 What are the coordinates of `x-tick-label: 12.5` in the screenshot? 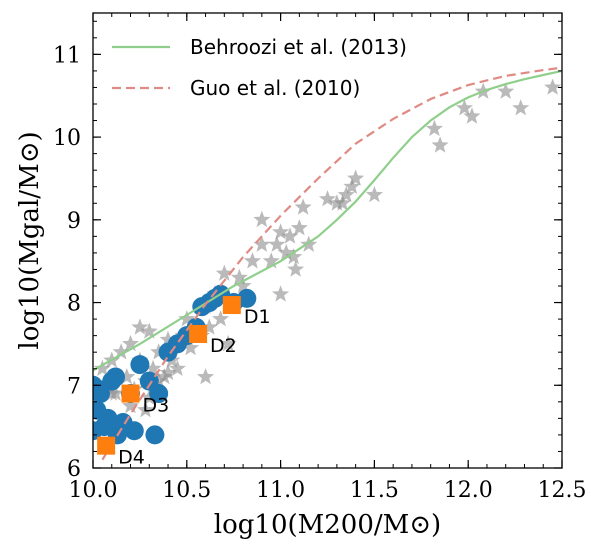 It's located at (562, 490).